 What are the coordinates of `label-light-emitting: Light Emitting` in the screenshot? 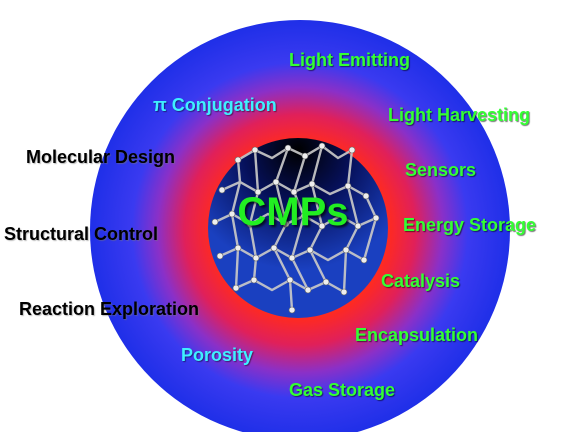 It's located at (349, 60).